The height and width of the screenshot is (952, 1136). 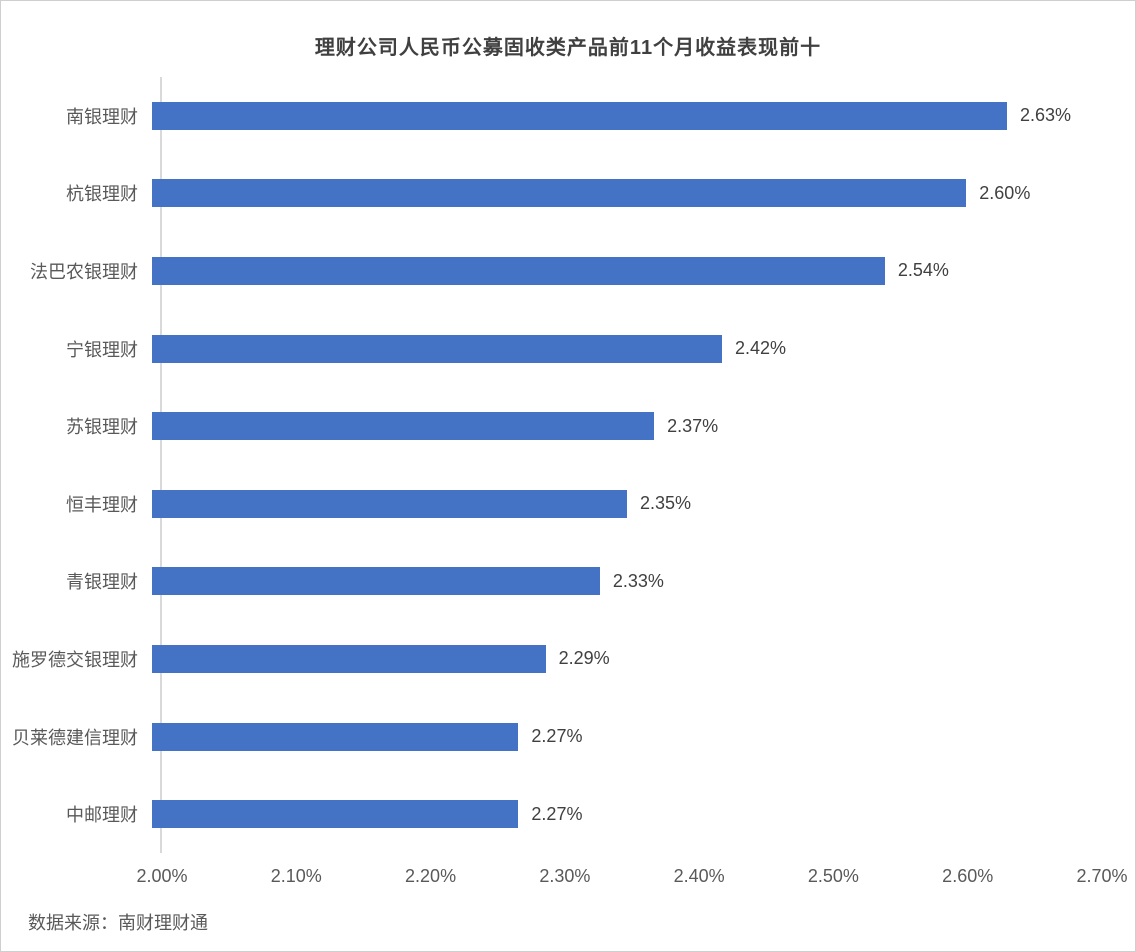 What do you see at coordinates (666, 503) in the screenshot?
I see `value-label: 2.35%` at bounding box center [666, 503].